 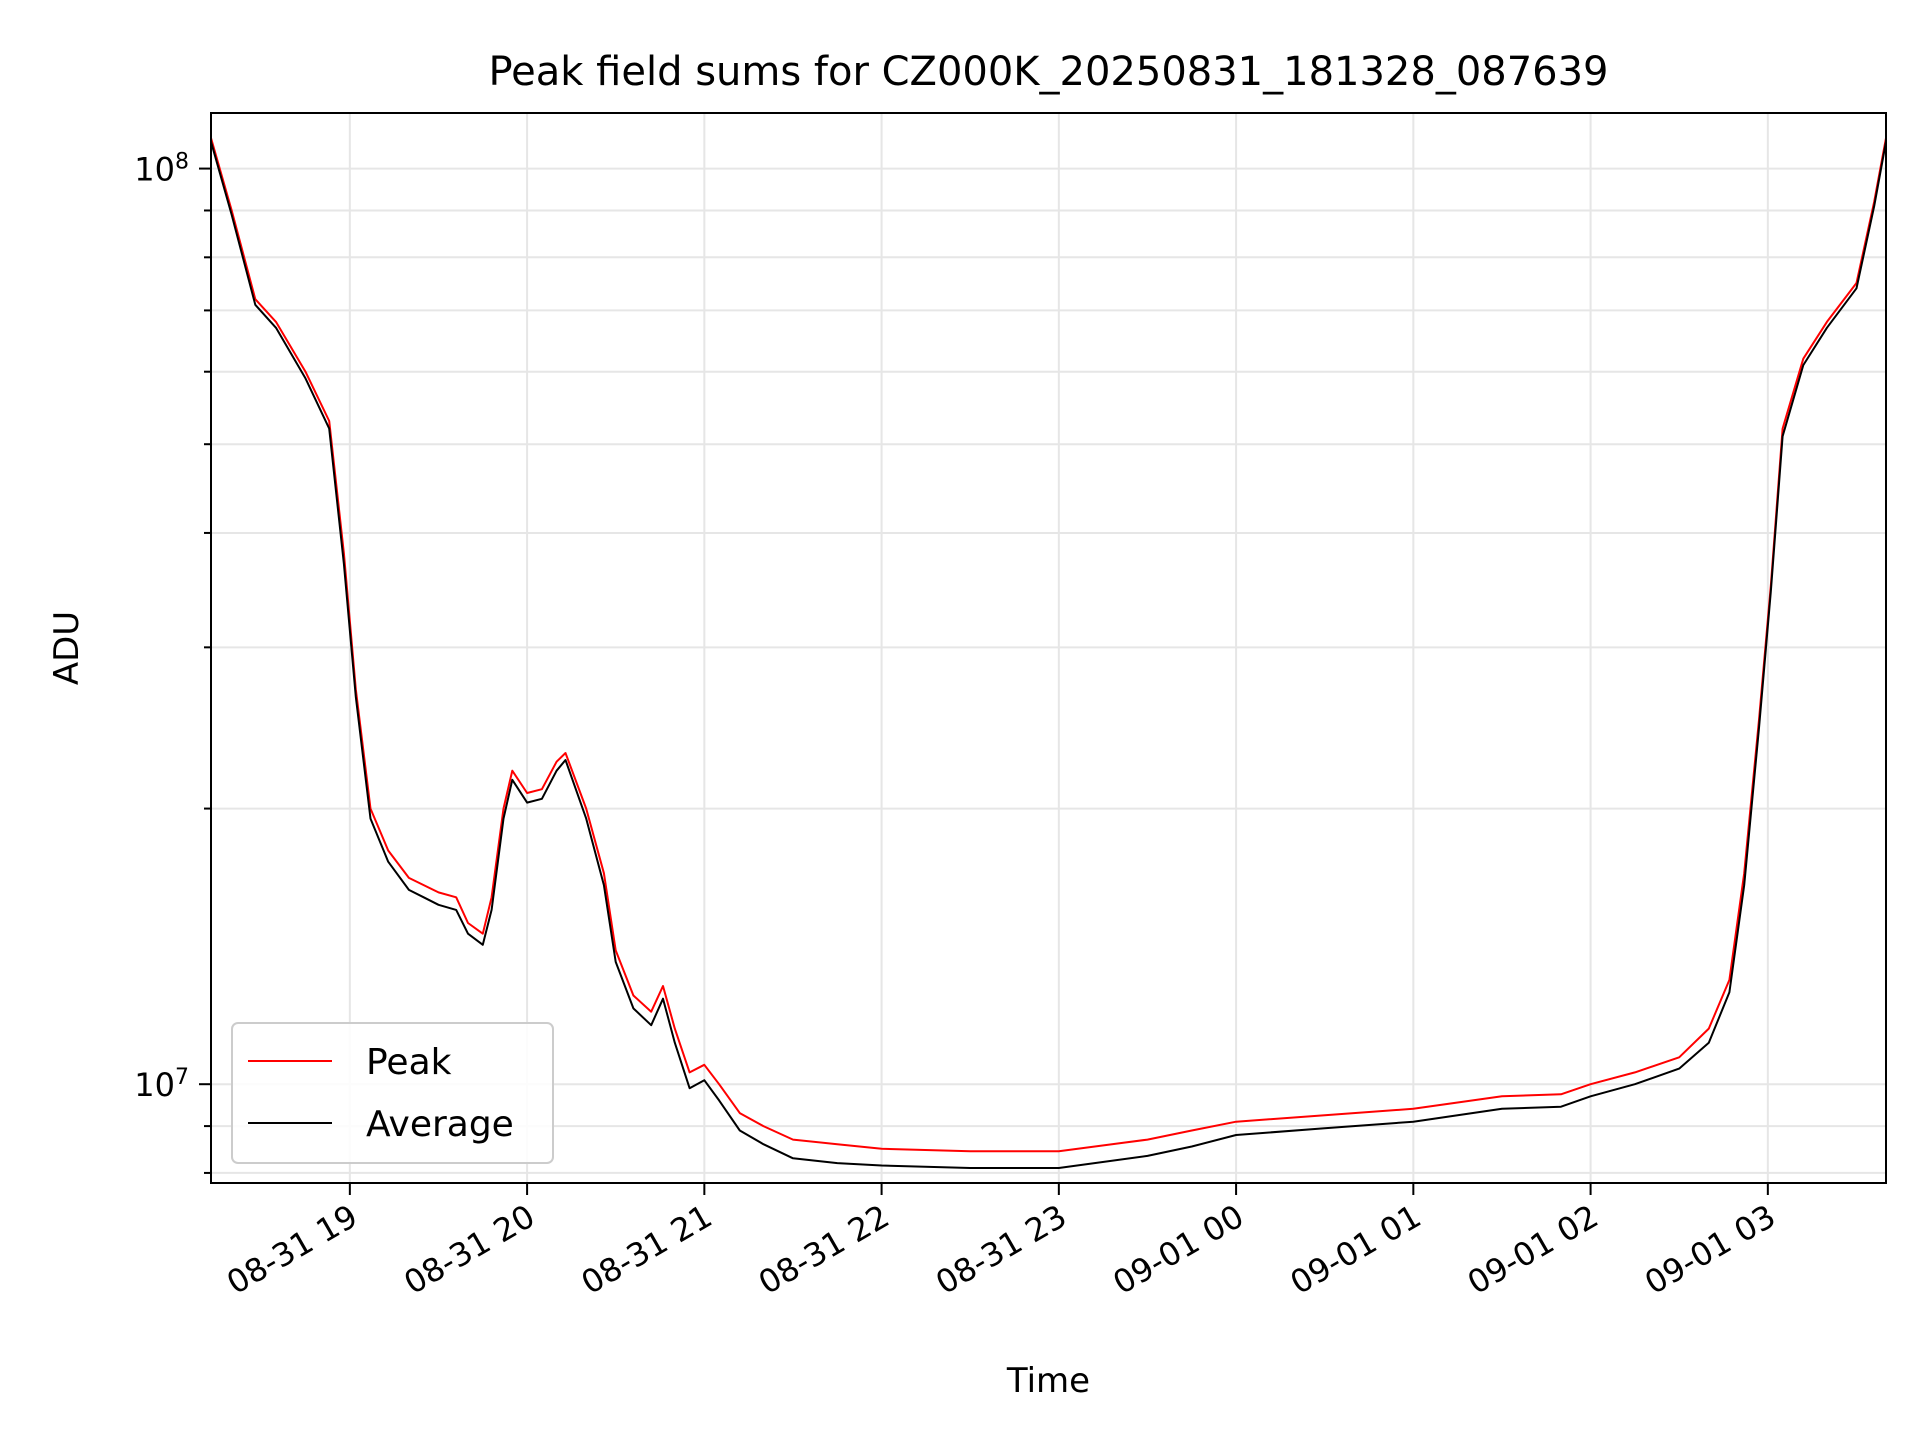 What do you see at coordinates (161, 1085) in the screenshot?
I see `y-tick-label: 107` at bounding box center [161, 1085].